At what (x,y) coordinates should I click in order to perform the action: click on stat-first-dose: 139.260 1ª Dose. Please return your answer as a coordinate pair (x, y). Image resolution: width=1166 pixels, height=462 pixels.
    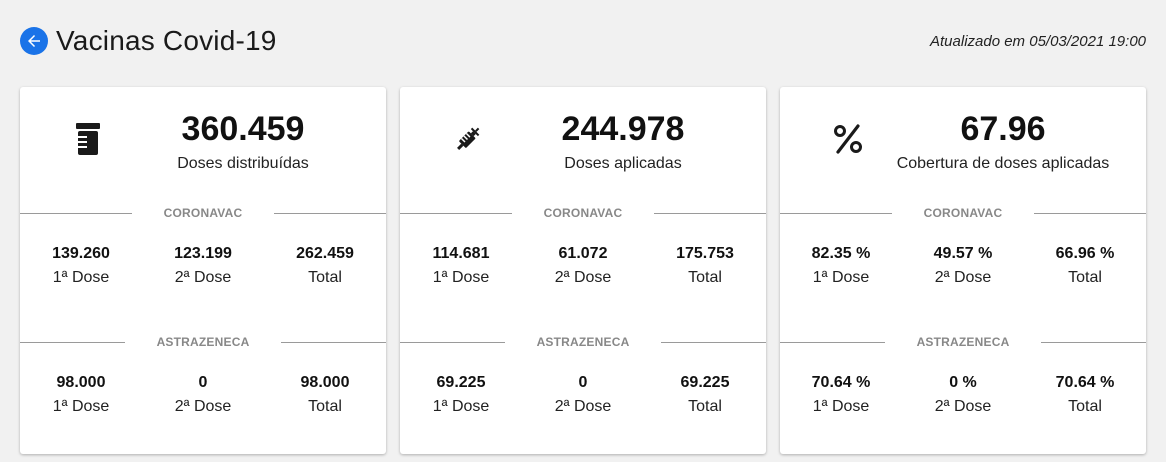
    Looking at the image, I should click on (81, 266).